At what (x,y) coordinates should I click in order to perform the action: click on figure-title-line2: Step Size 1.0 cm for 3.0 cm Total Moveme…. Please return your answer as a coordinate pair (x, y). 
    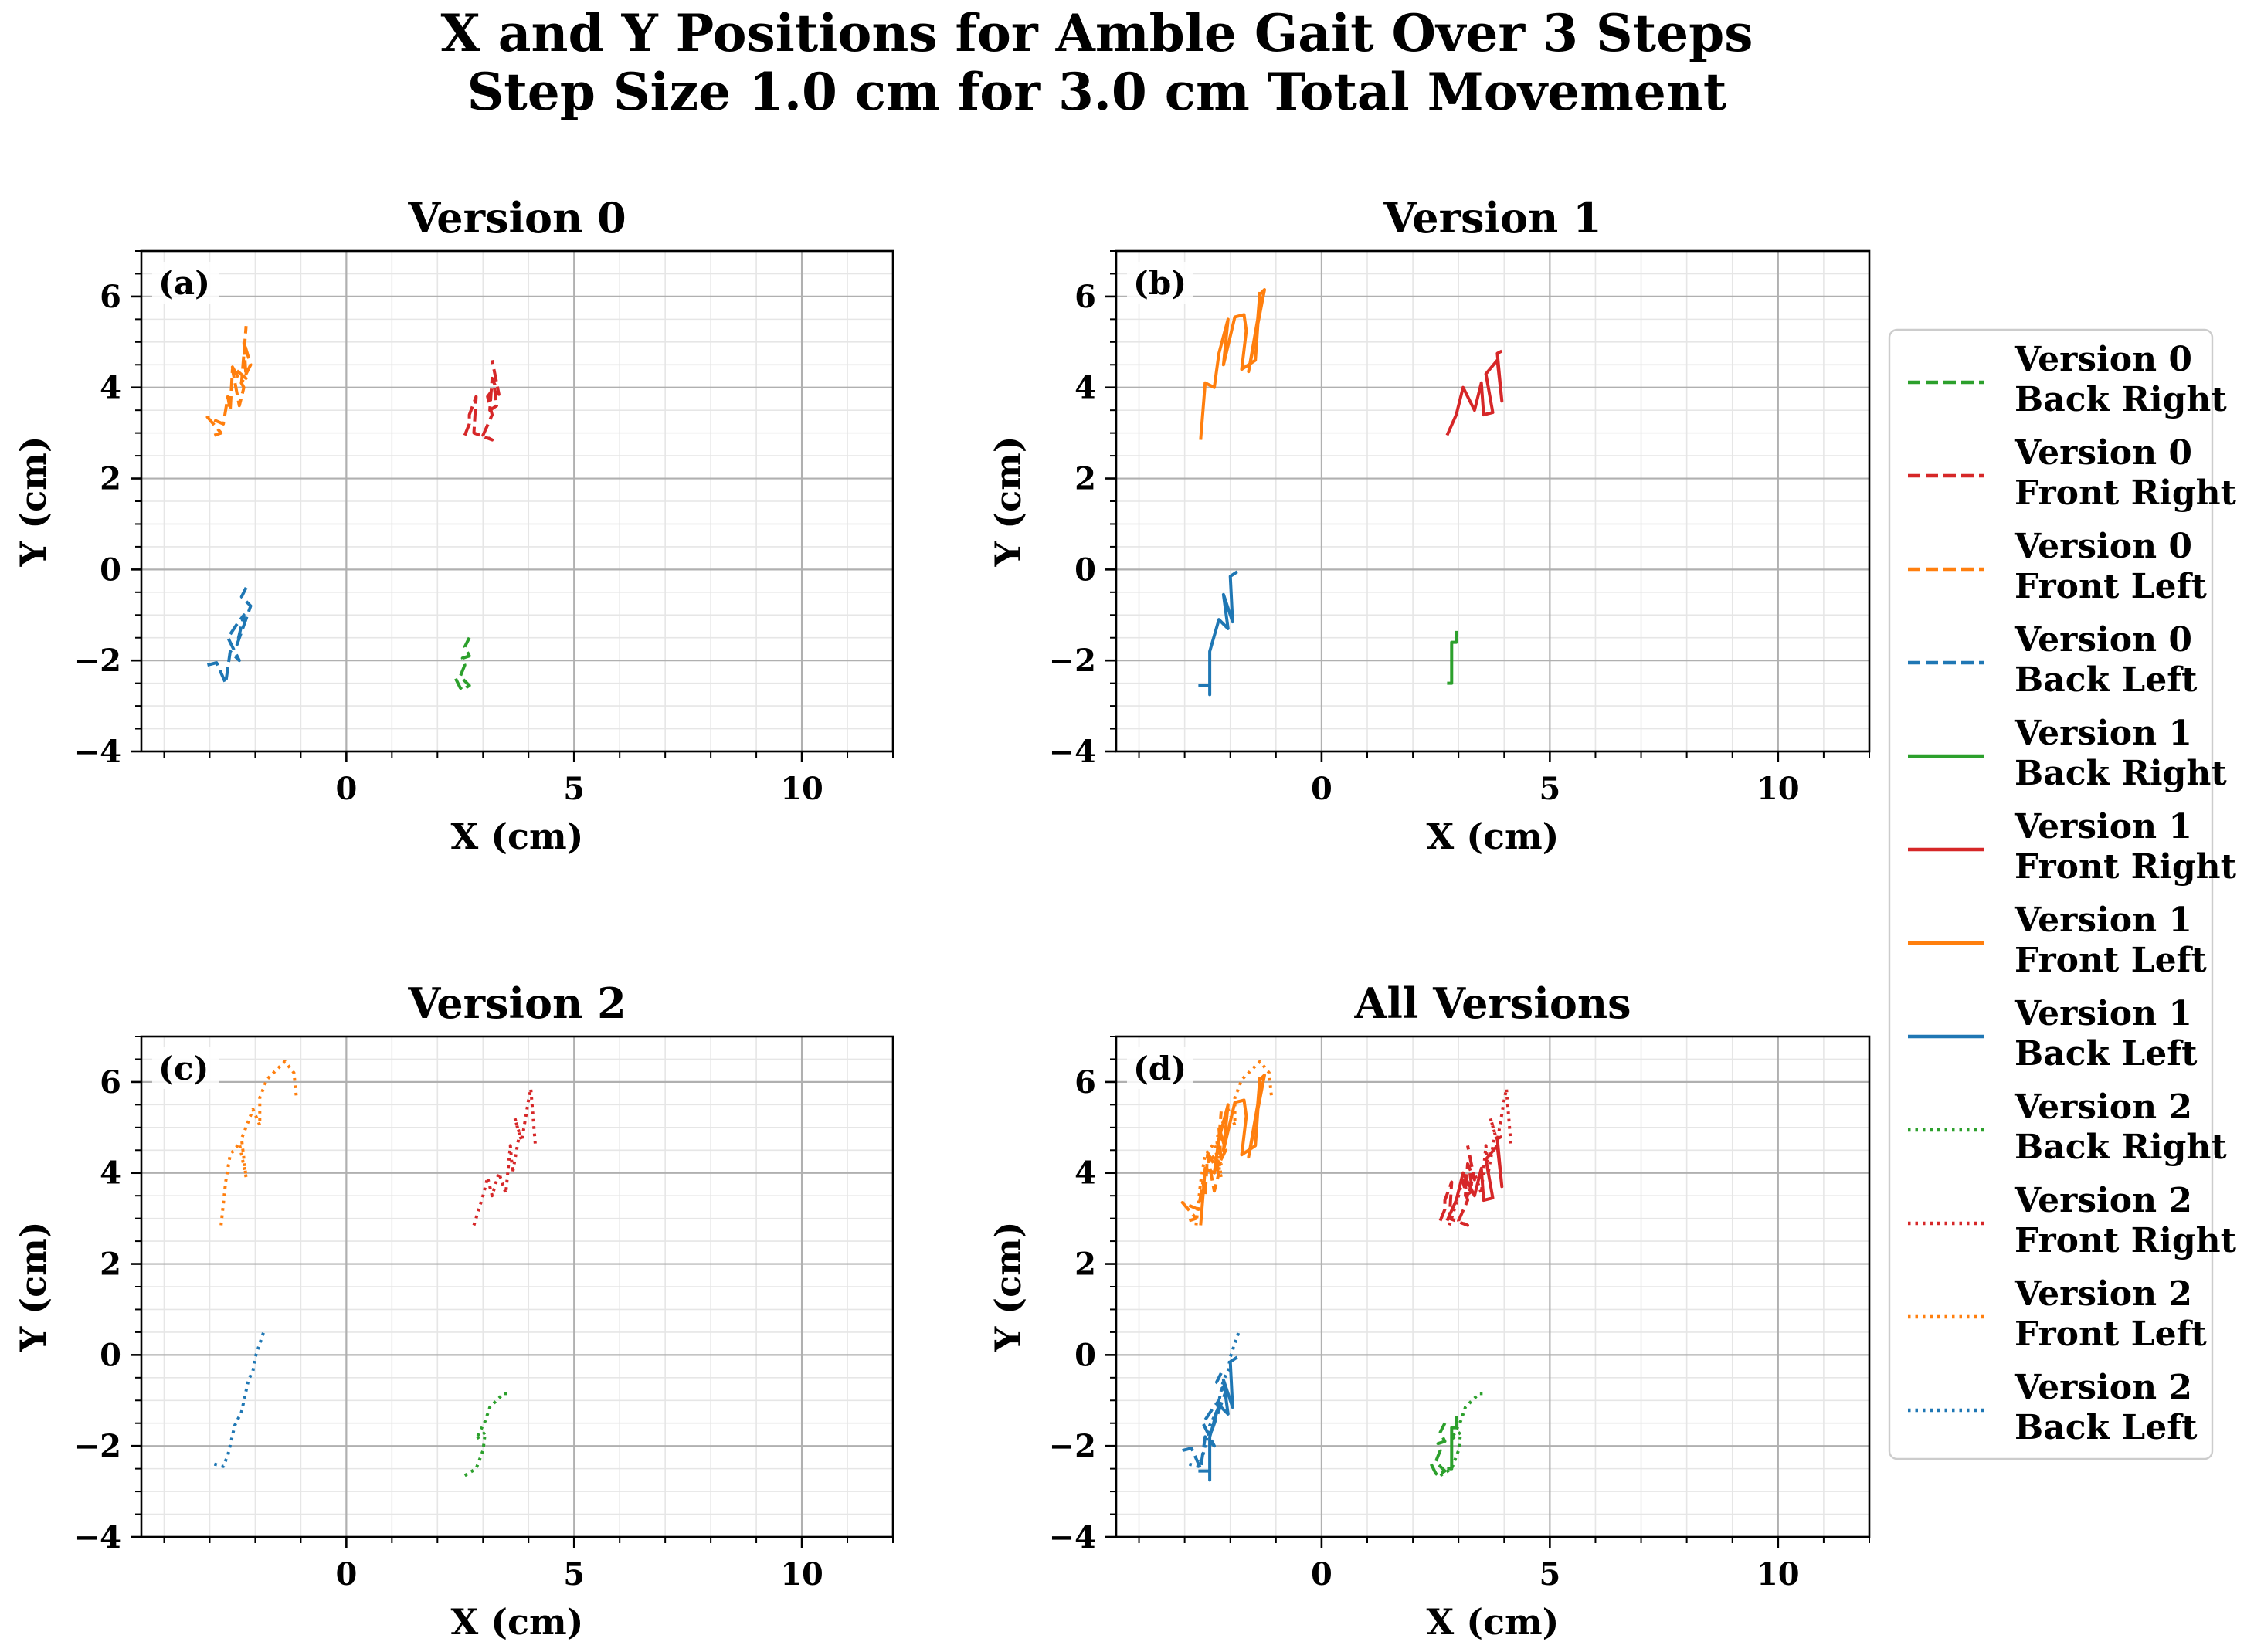
    Looking at the image, I should click on (1097, 92).